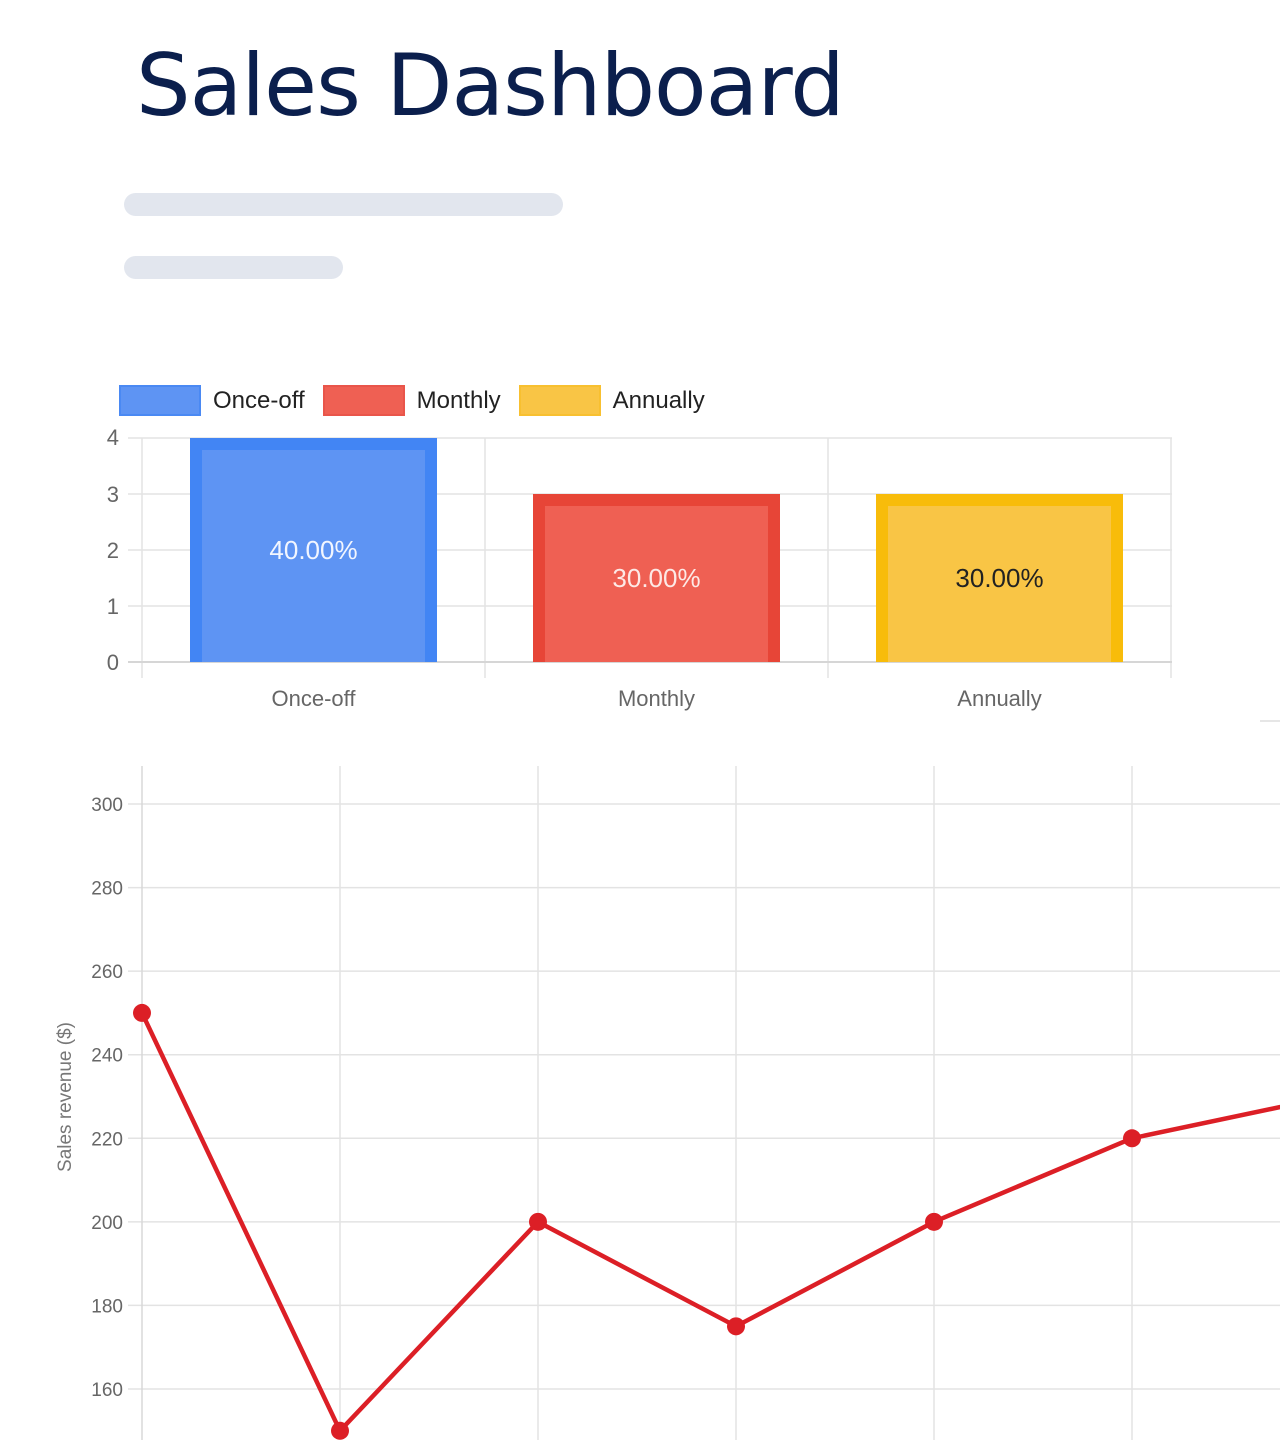  I want to click on line-y-tick: 260, so click(107, 972).